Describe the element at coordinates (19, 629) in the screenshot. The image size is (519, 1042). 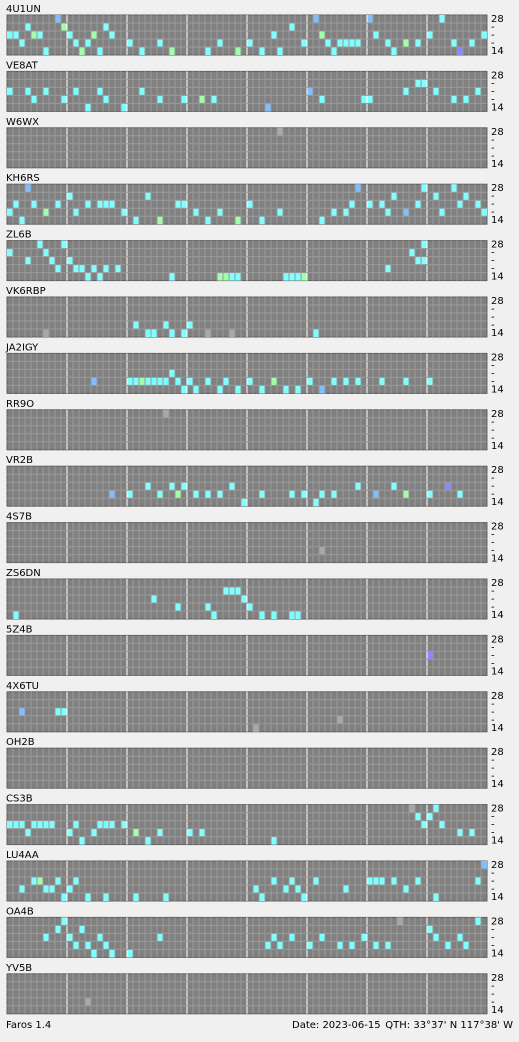
I see `beacon-call: 5Z4B` at that location.